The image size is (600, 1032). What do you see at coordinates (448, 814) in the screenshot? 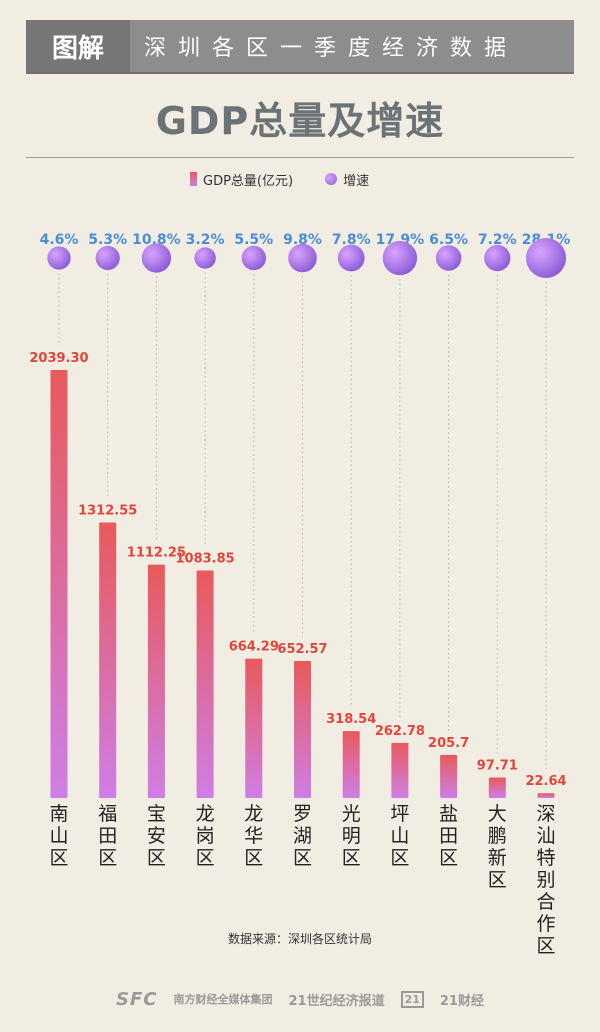
I see `category-label: 盐` at bounding box center [448, 814].